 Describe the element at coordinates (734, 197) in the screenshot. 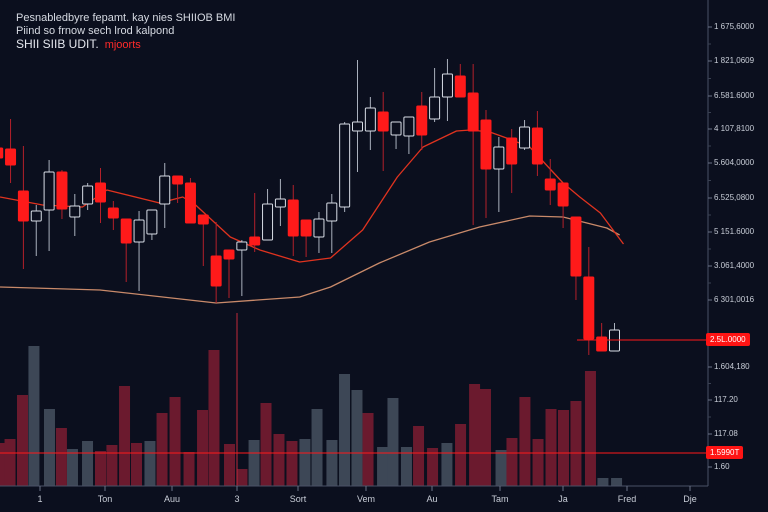

I see `y-tick-label: 6.525,0800` at that location.